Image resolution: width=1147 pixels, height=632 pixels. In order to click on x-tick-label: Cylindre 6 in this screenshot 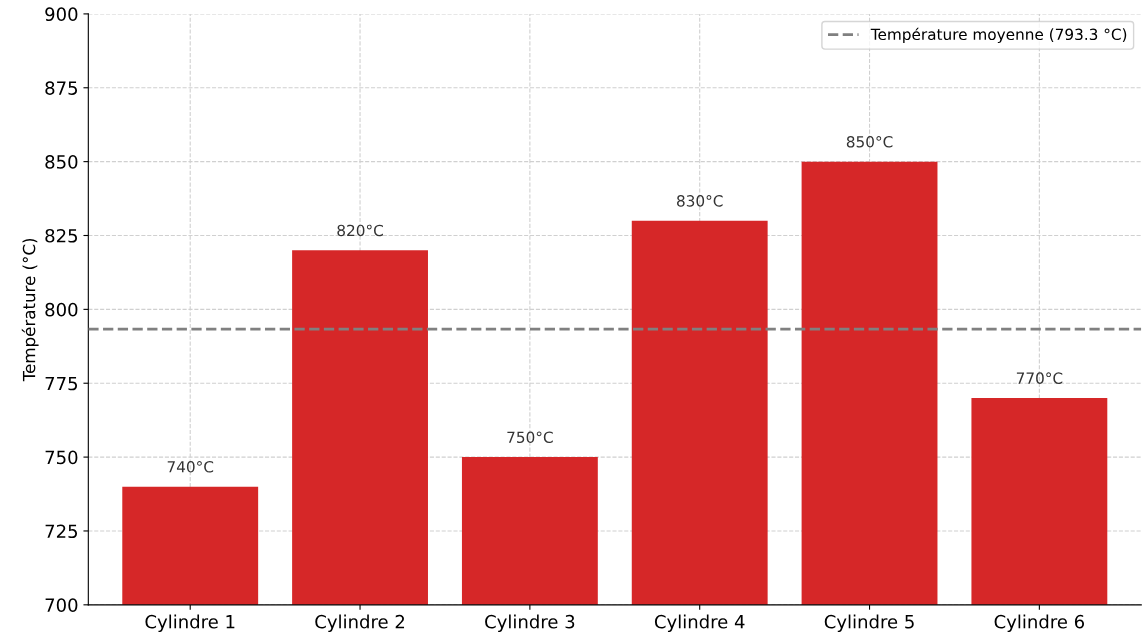, I will do `click(1039, 623)`.